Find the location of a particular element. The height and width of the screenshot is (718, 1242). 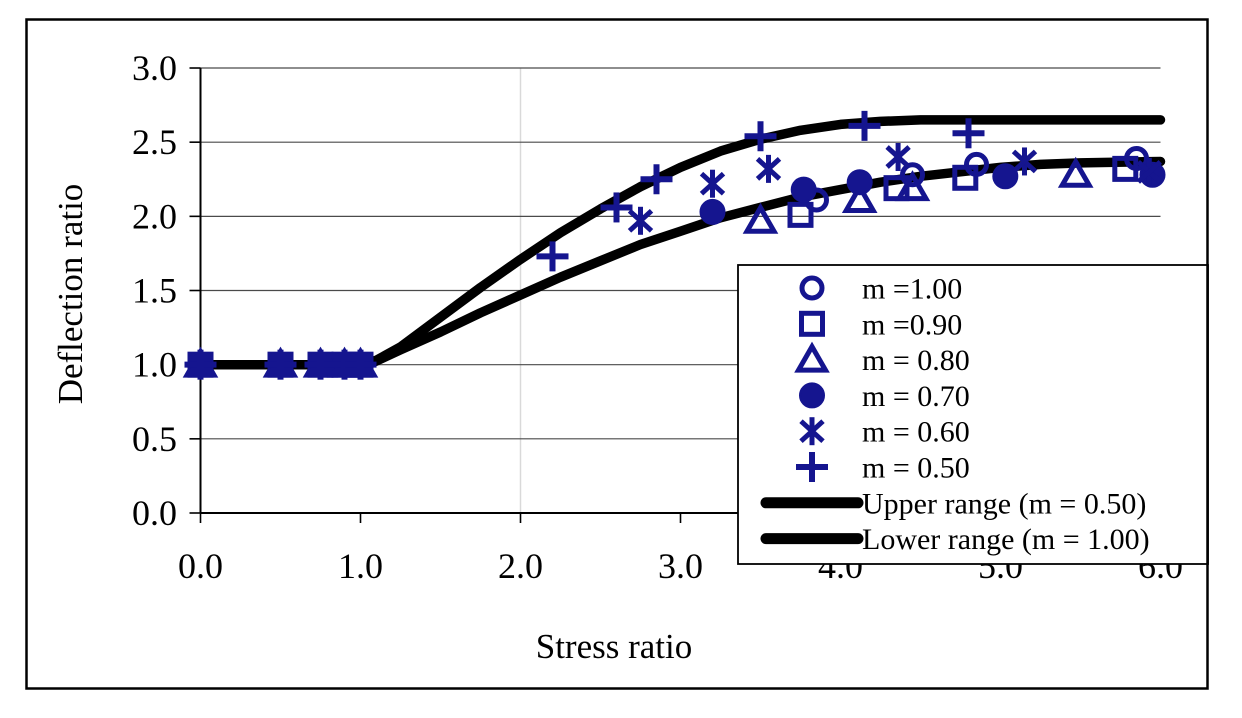

y-tick-label: 1.0 is located at coordinates (154, 365).